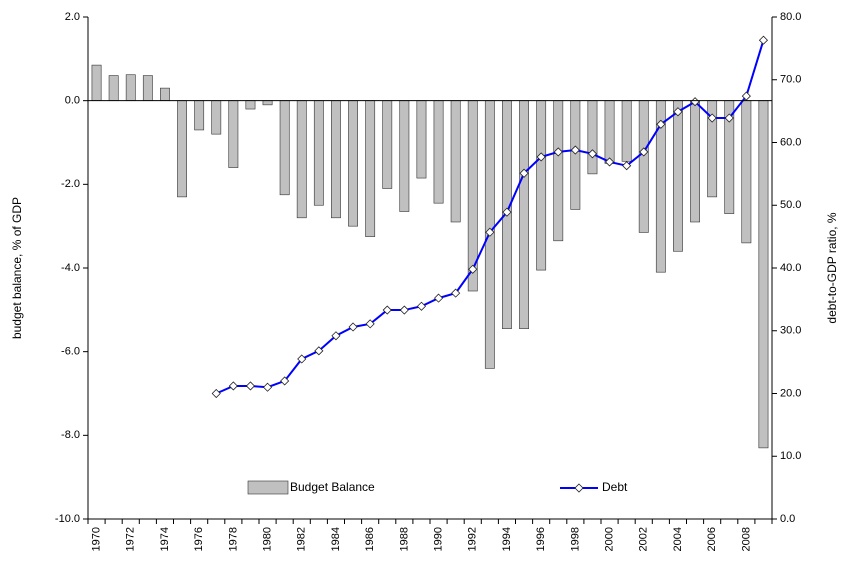  I want to click on x-tick-label: 1986, so click(370, 539).